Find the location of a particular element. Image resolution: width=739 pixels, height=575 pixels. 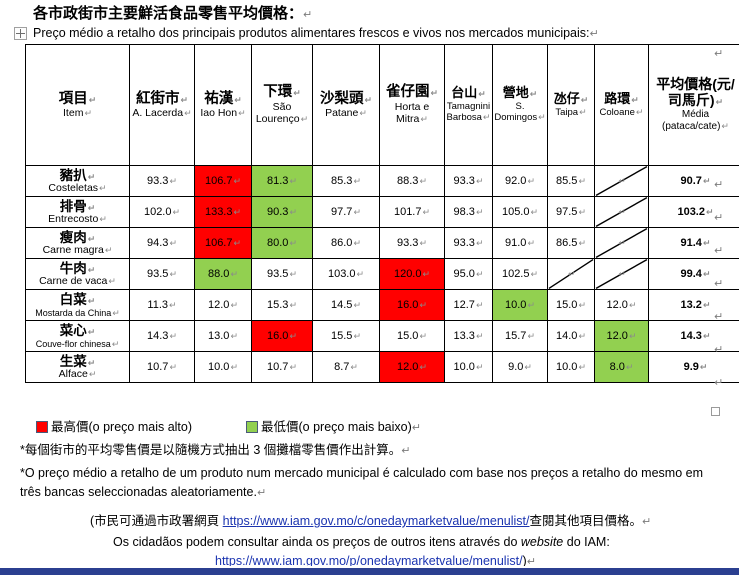

col-header-pt: Horta e Mitra↵ is located at coordinates (412, 113).